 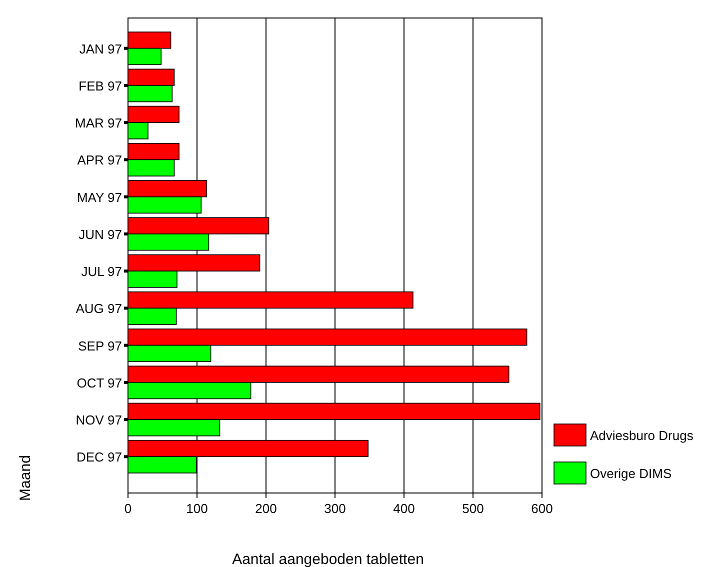 I want to click on y-axis-title: Maand, so click(x=25, y=478).